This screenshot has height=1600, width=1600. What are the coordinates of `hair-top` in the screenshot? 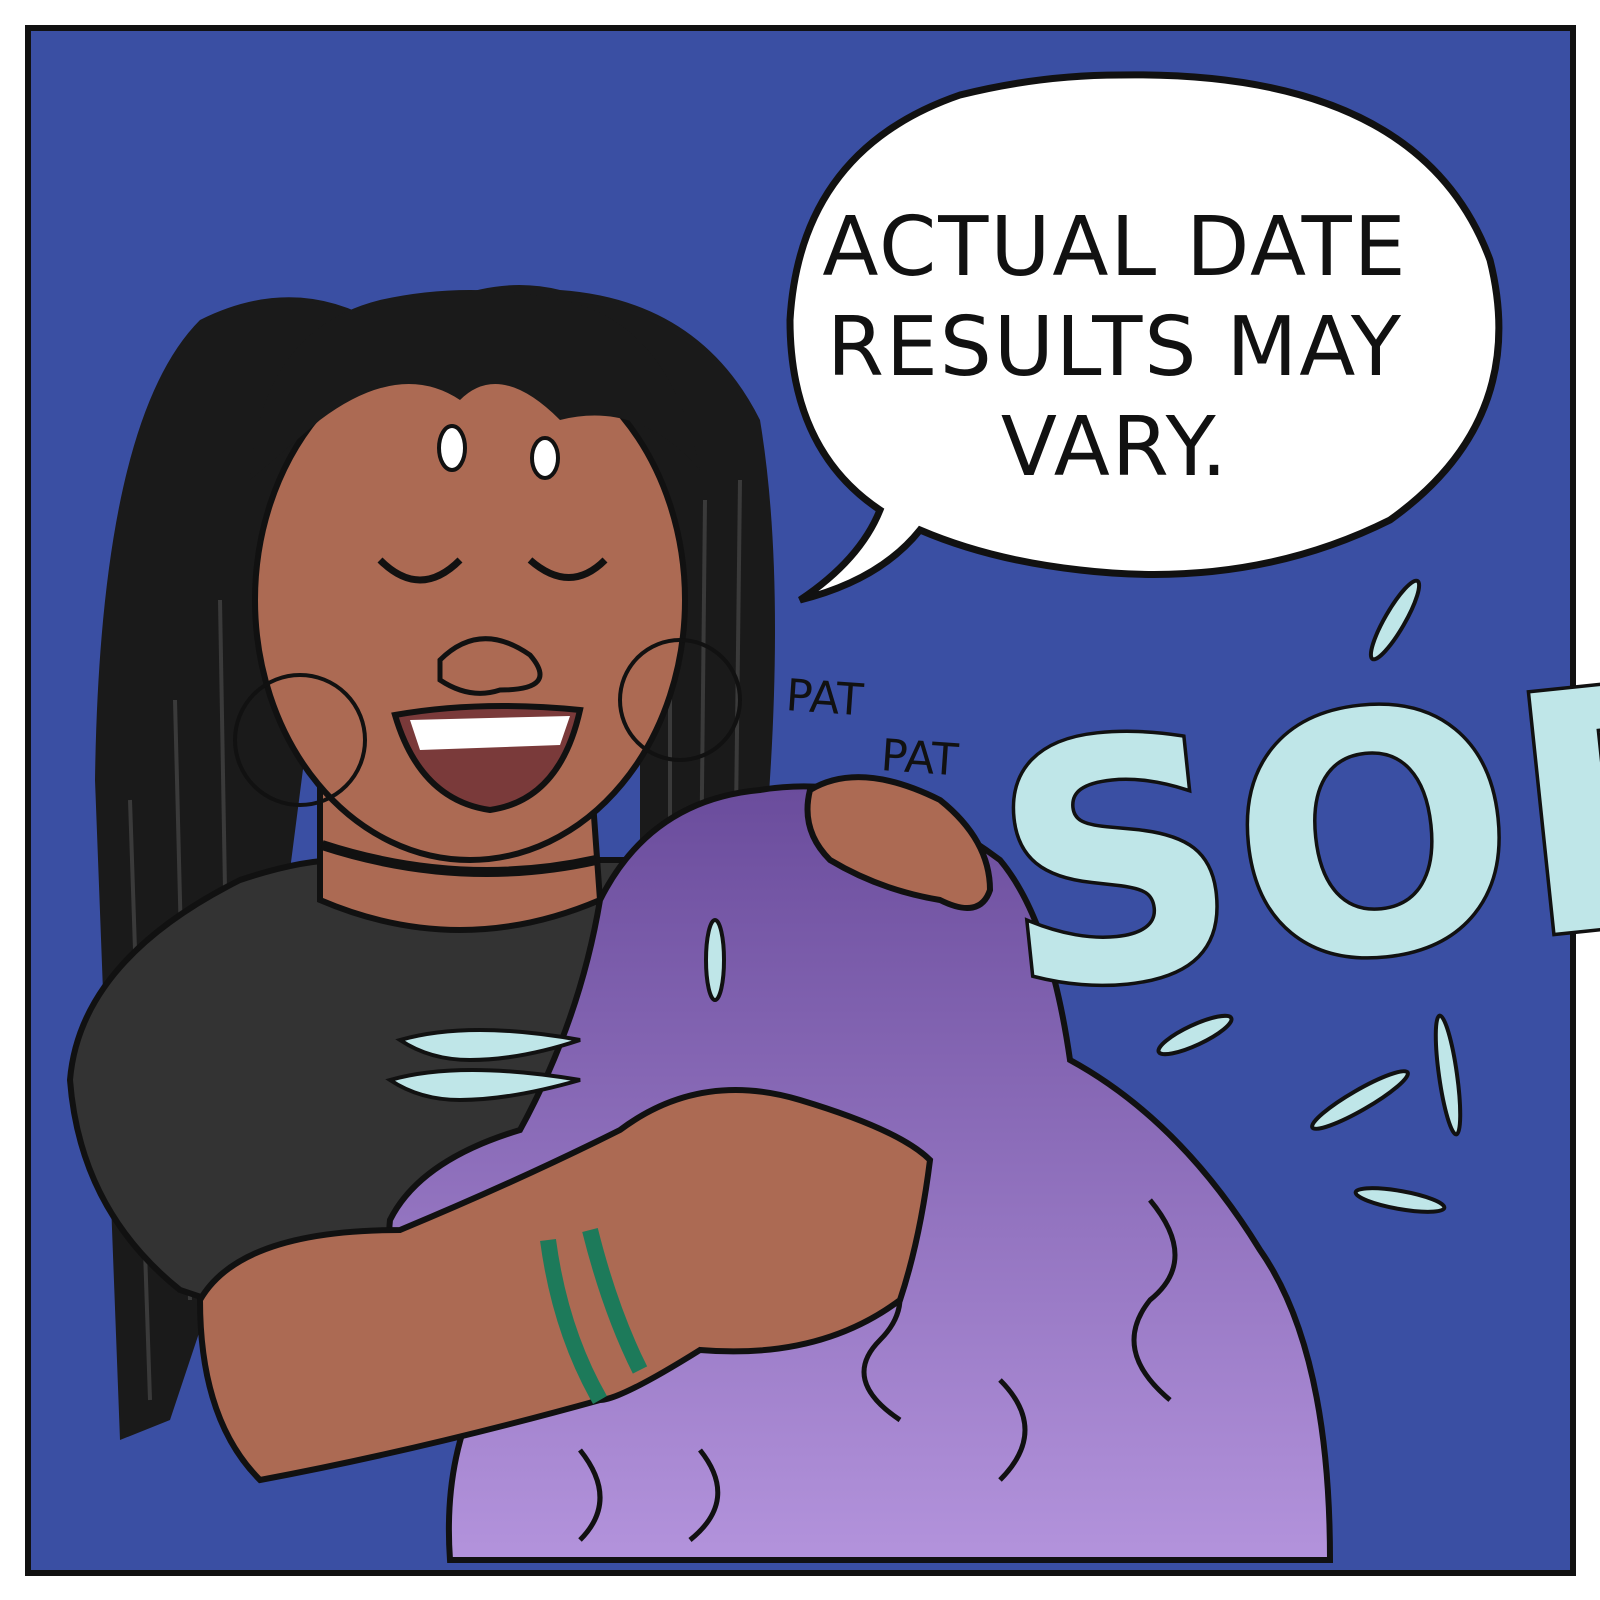 It's located at (475, 385).